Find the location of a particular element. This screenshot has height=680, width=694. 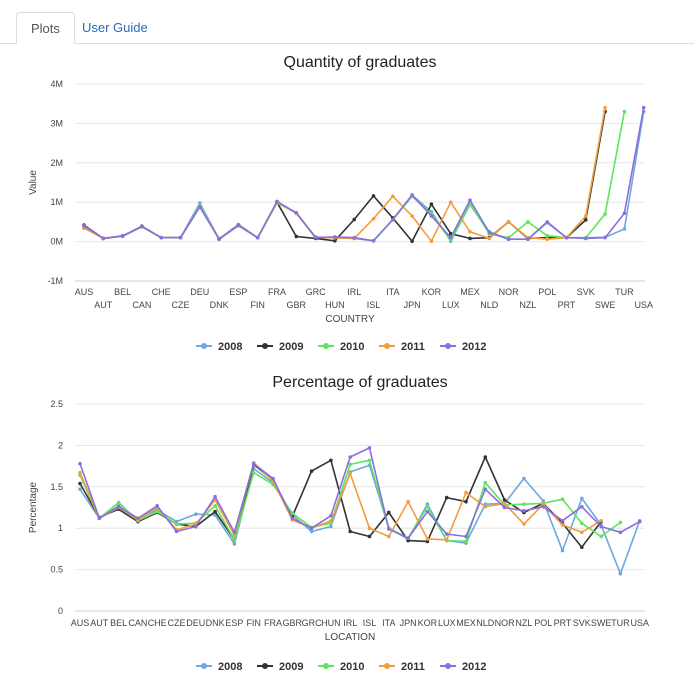

y-tick-label: 2M is located at coordinates (56, 163).